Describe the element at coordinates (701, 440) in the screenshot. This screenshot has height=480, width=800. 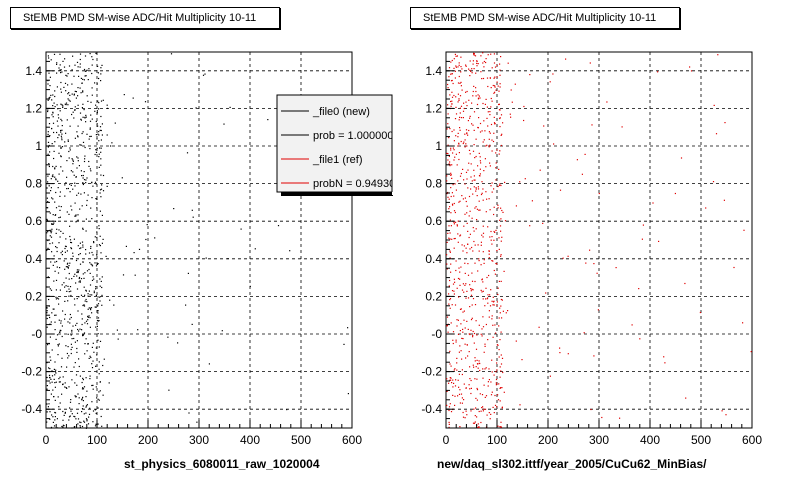
I see `x-tick-label: 500` at that location.